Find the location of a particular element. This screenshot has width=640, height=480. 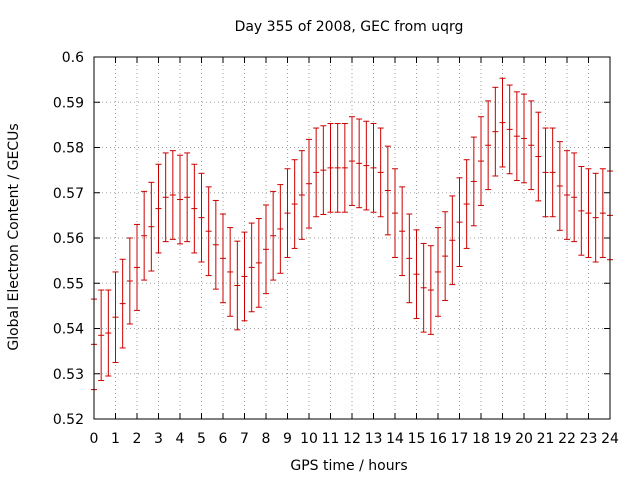

y-tick-label: 0.59 is located at coordinates (68, 103).